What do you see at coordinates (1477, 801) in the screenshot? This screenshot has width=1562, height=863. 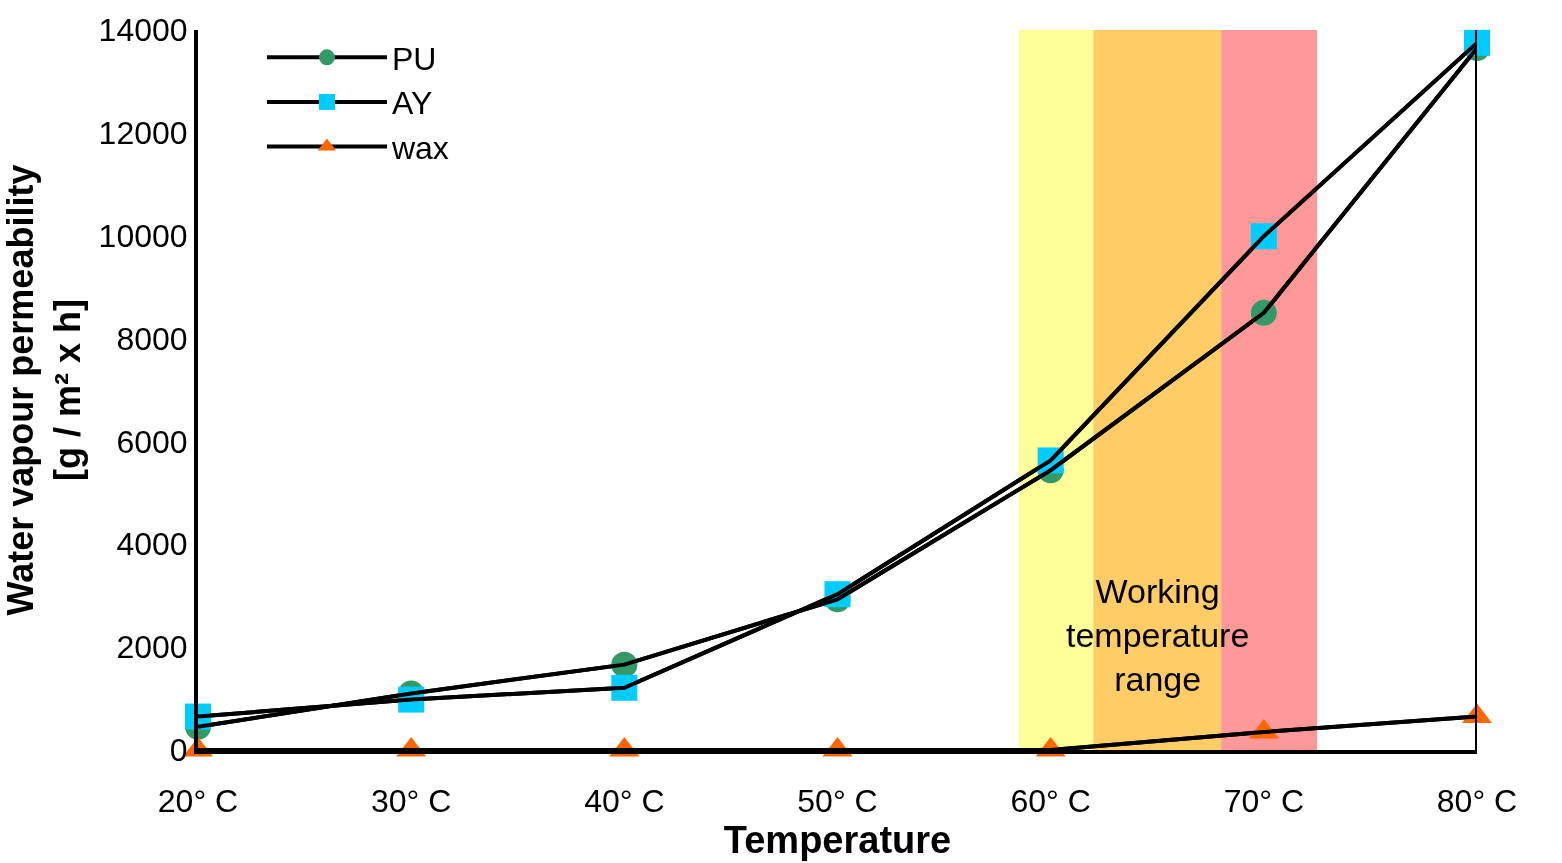 I see `x-tick-label: 80° C` at bounding box center [1477, 801].